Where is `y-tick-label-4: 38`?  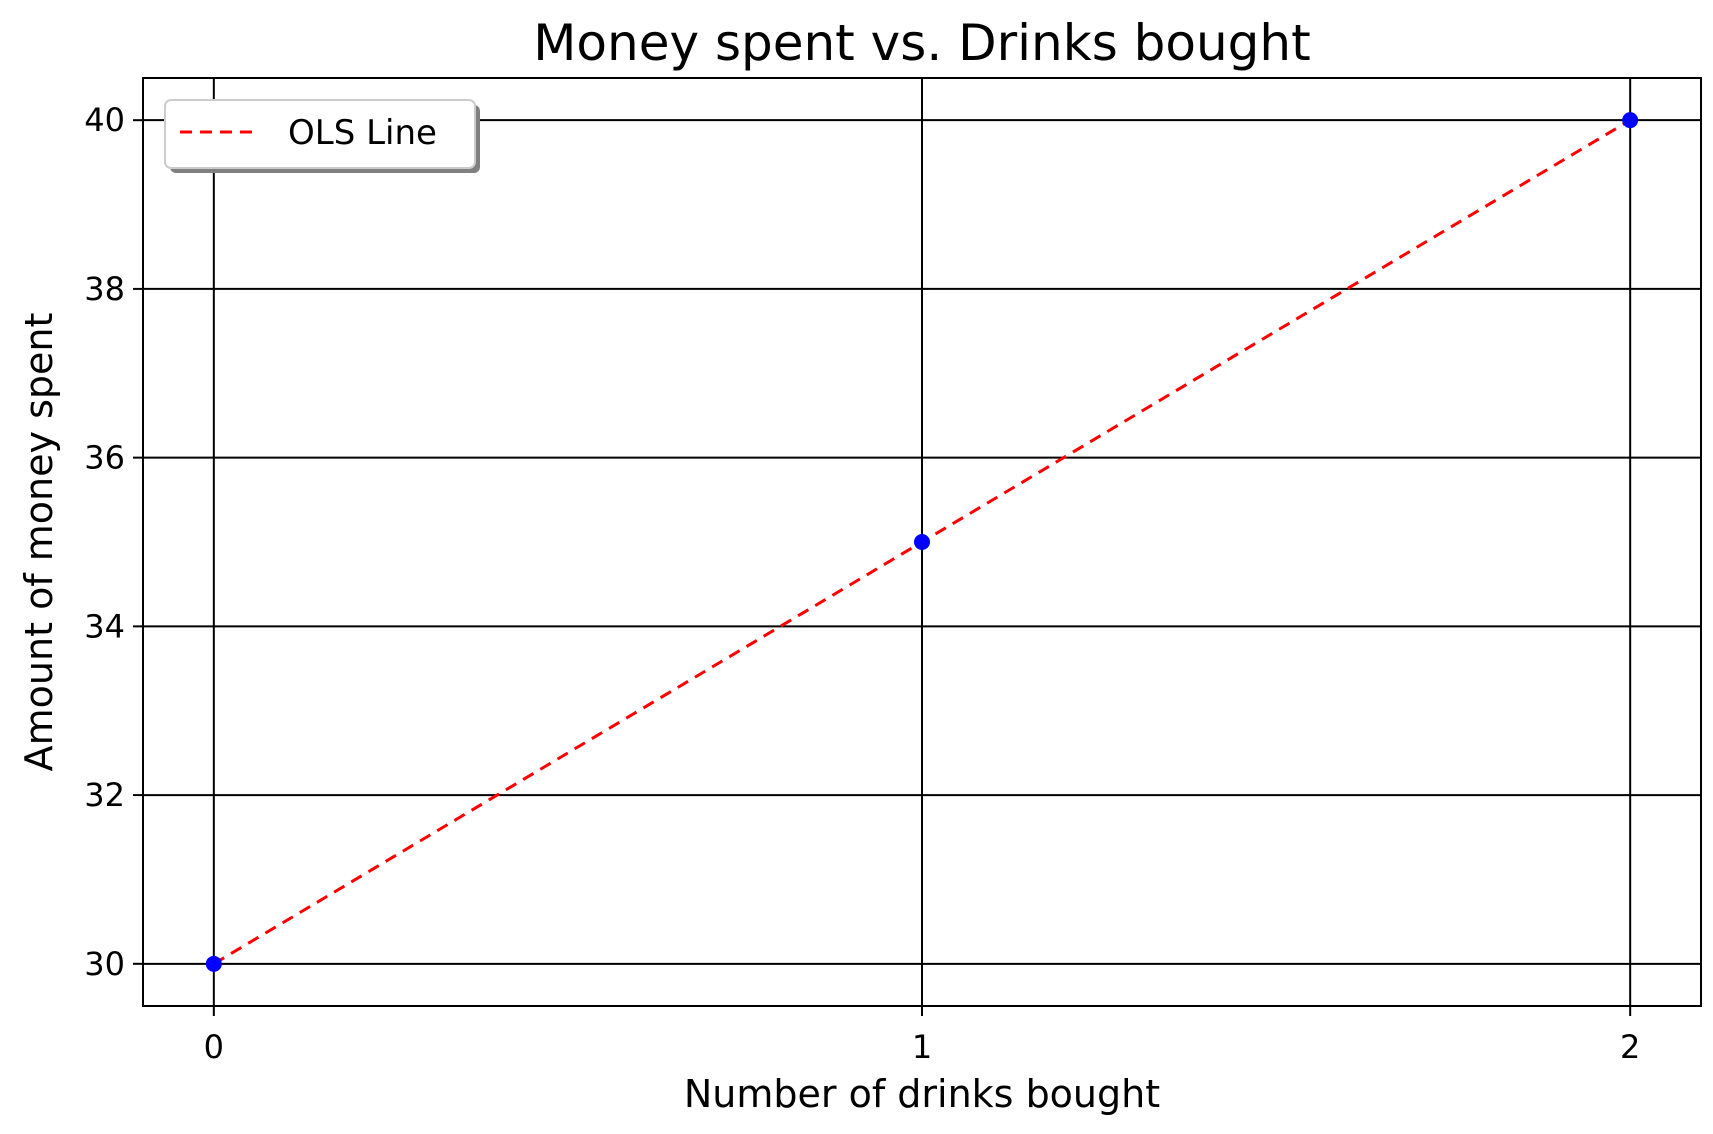
y-tick-label-4: 38 is located at coordinates (104, 289).